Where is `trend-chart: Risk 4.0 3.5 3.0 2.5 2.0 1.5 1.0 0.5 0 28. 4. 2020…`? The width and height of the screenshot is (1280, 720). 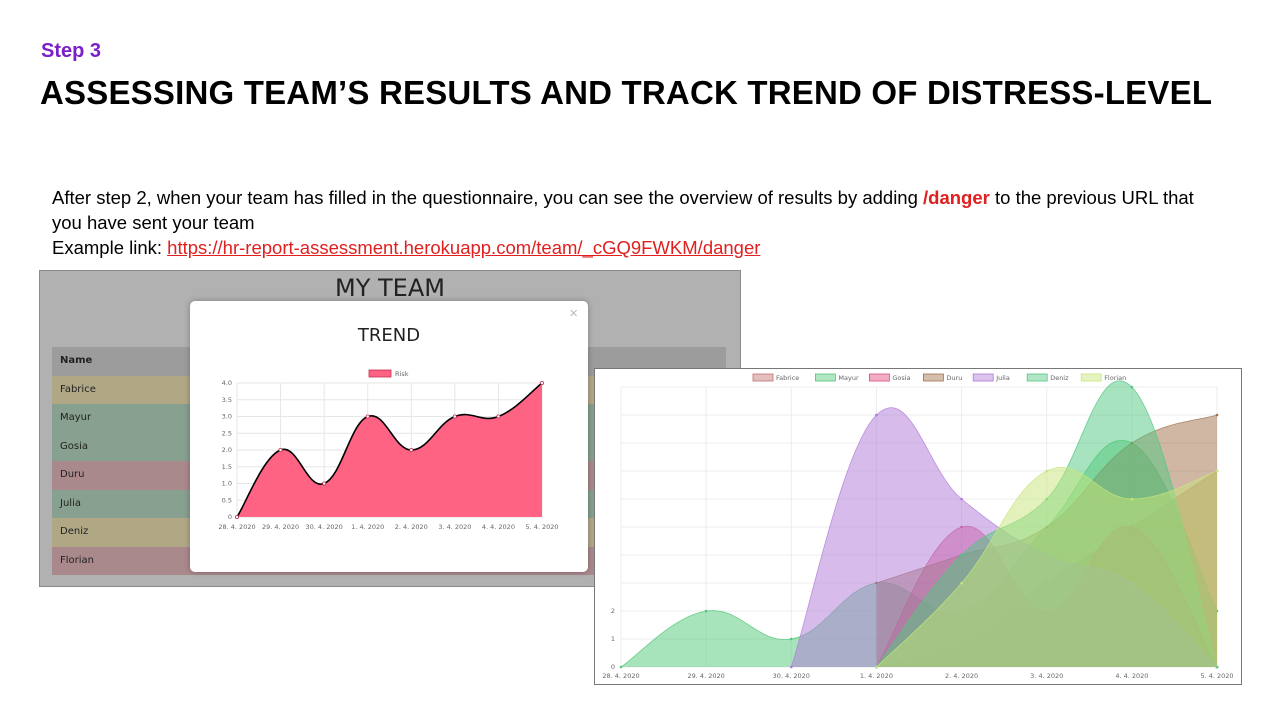
trend-chart: Risk 4.0 3.5 3.0 2.5 2.0 1.5 1.0 0.5 0 28. 4. 2020… is located at coordinates (388, 450).